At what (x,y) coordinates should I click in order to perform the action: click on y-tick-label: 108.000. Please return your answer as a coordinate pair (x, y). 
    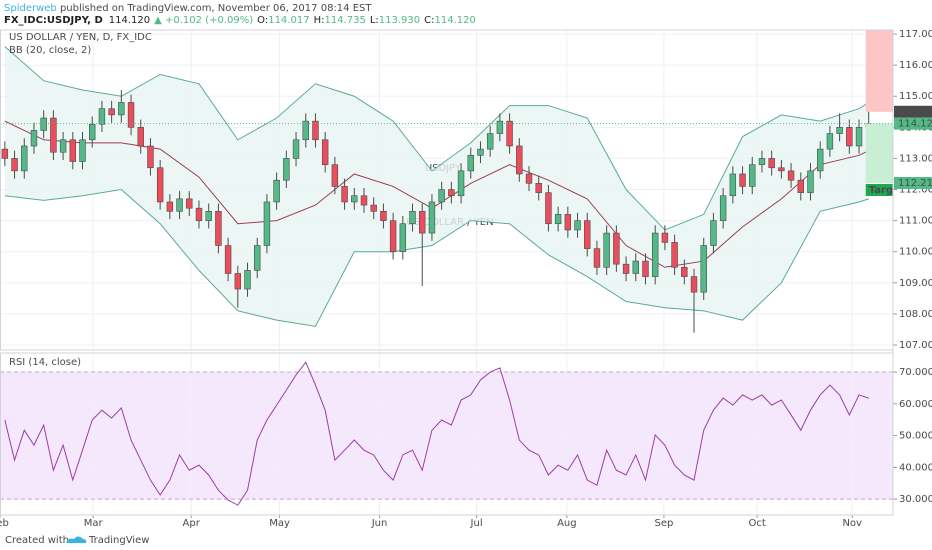
    Looking at the image, I should click on (915, 314).